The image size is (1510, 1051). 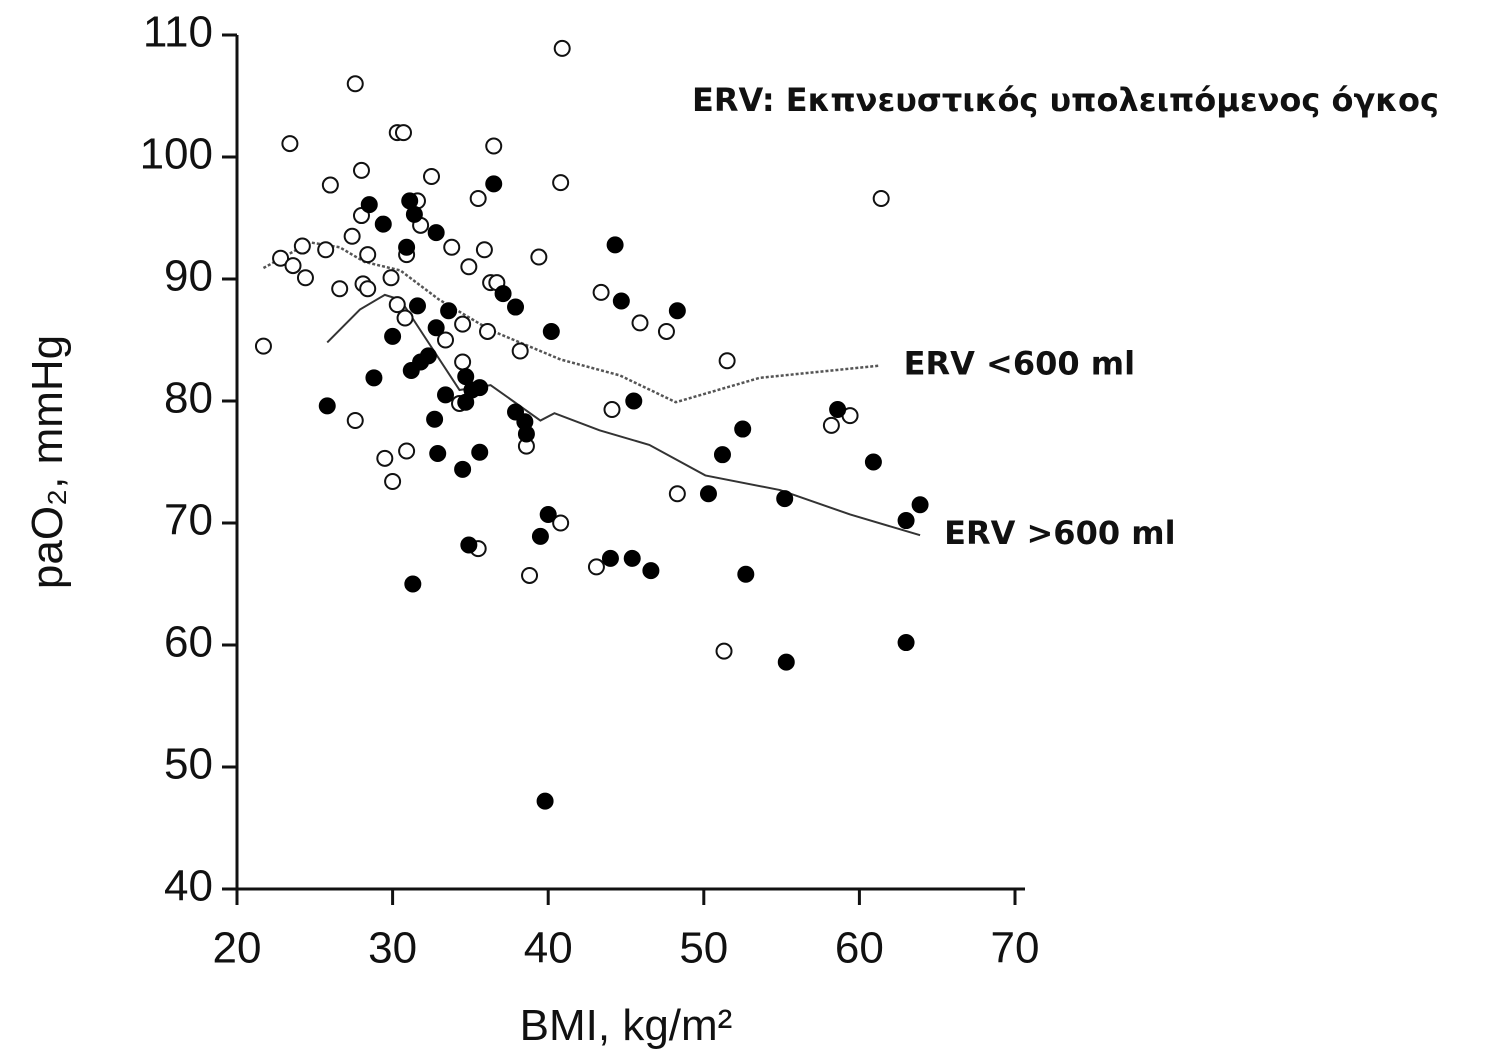 I want to click on x-tick-label: 40, so click(x=548, y=948).